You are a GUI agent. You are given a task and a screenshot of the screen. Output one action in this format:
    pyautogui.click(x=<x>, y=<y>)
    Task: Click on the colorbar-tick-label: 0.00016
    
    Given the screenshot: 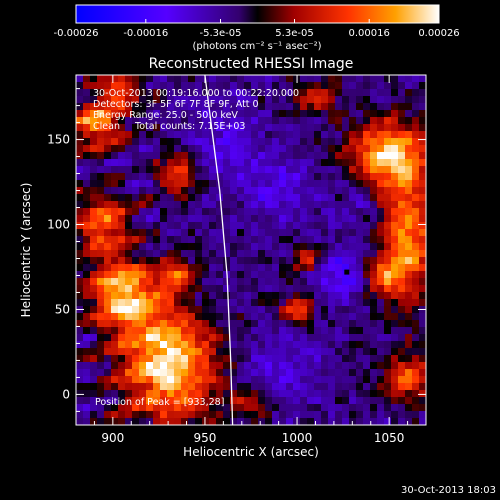 What is the action you would take?
    pyautogui.click(x=369, y=33)
    